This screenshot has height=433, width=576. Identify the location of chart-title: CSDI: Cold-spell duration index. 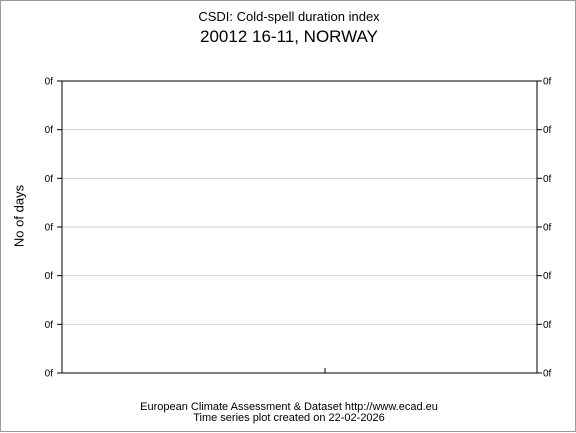
(289, 16).